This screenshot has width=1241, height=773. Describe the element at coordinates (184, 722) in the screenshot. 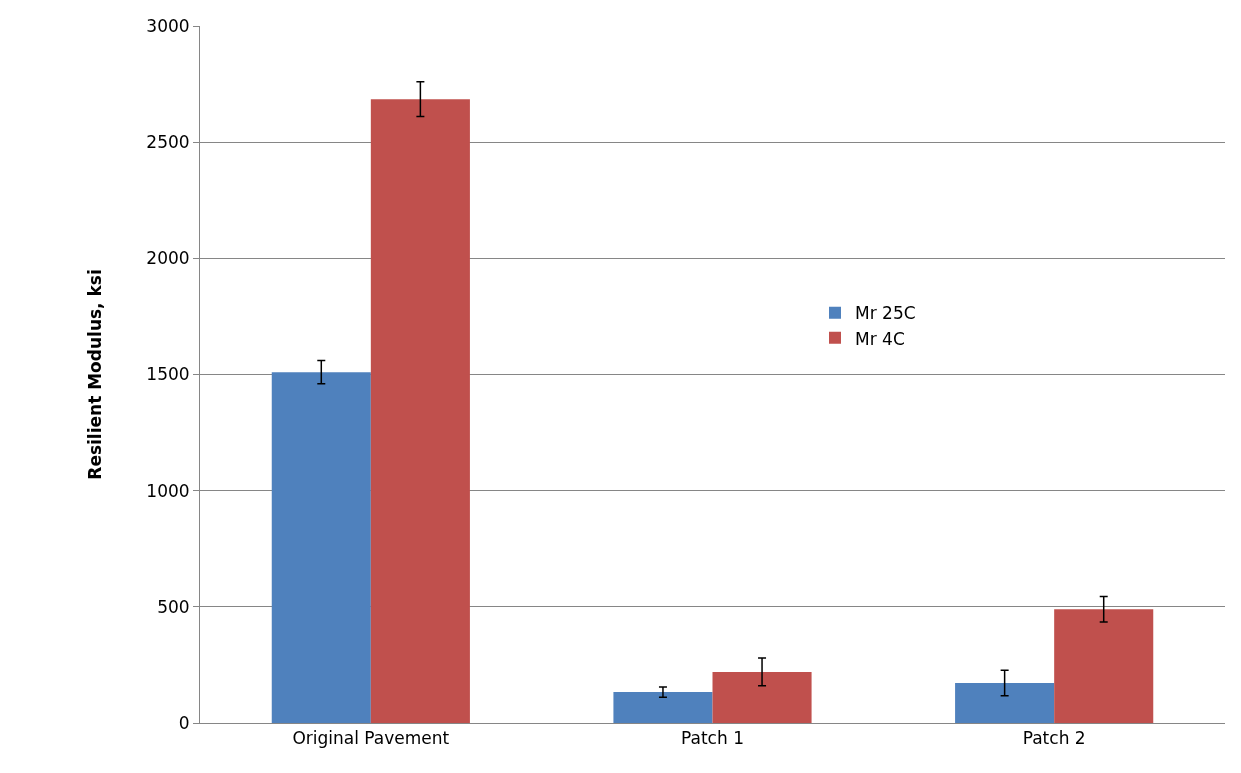

I see `y-tick-label: 0` at that location.